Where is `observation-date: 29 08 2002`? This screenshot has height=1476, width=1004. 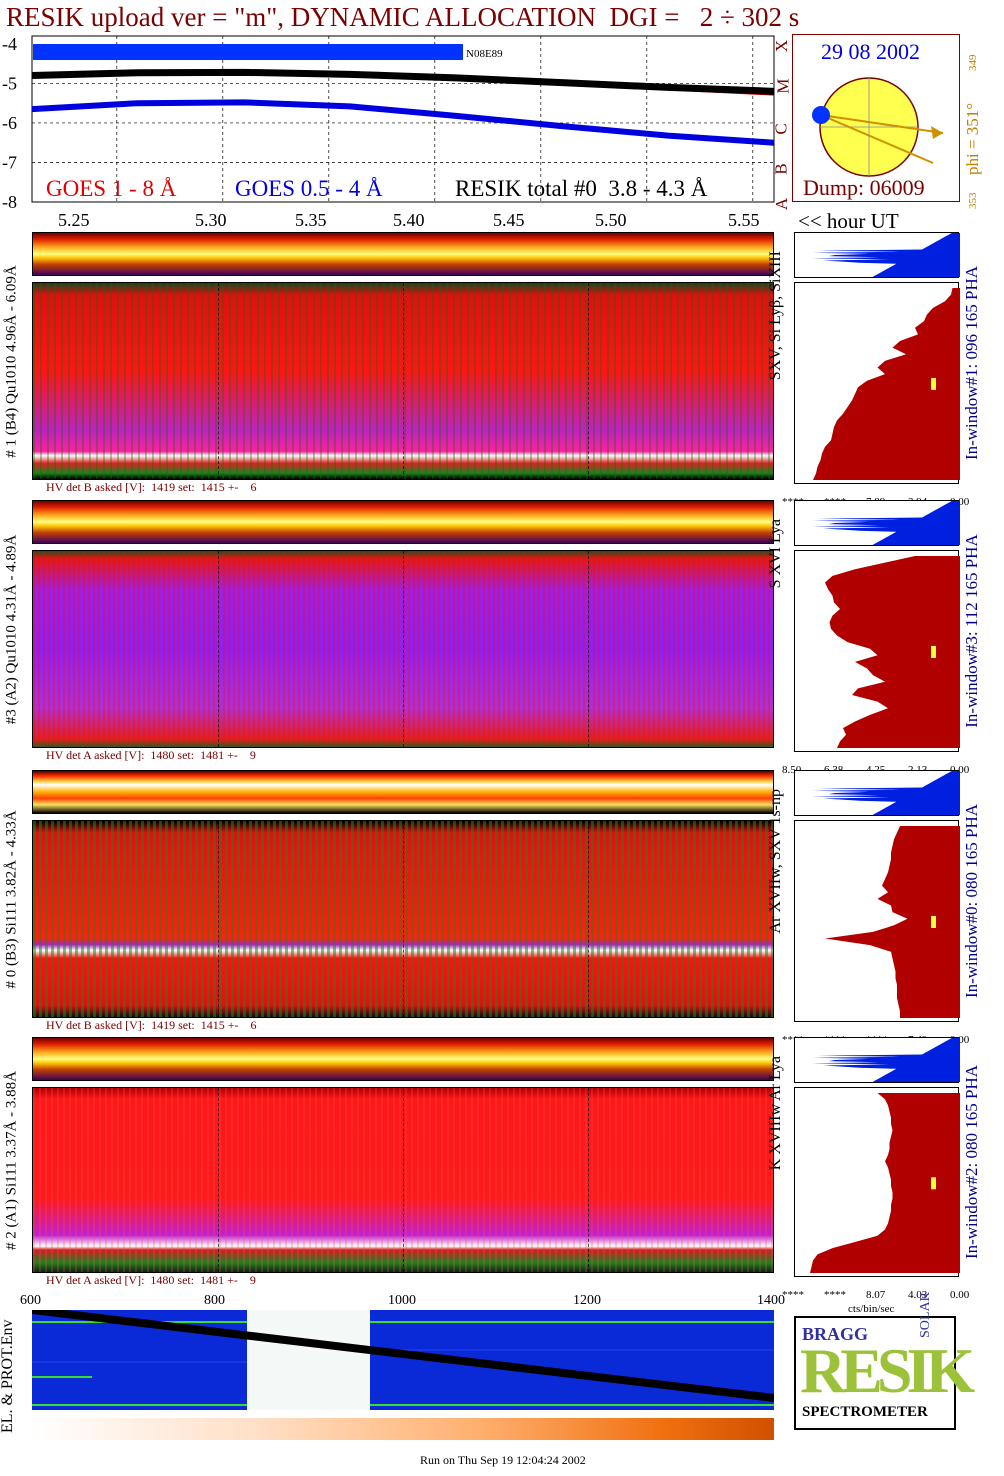
observation-date: 29 08 2002 is located at coordinates (870, 51).